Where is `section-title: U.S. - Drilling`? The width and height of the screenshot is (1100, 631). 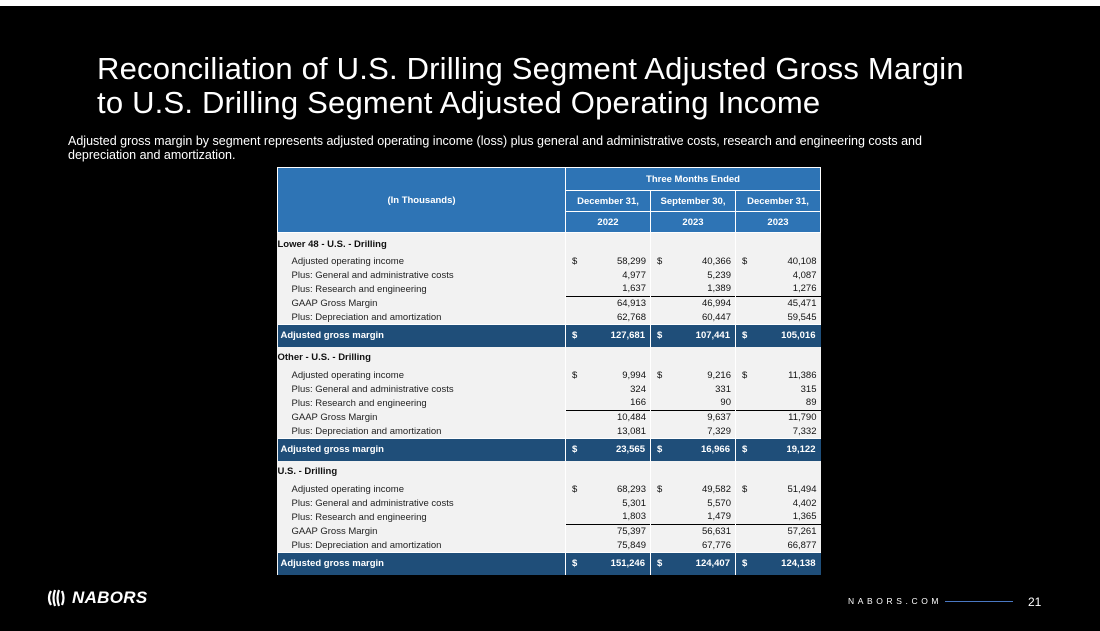 section-title: U.S. - Drilling is located at coordinates (307, 472).